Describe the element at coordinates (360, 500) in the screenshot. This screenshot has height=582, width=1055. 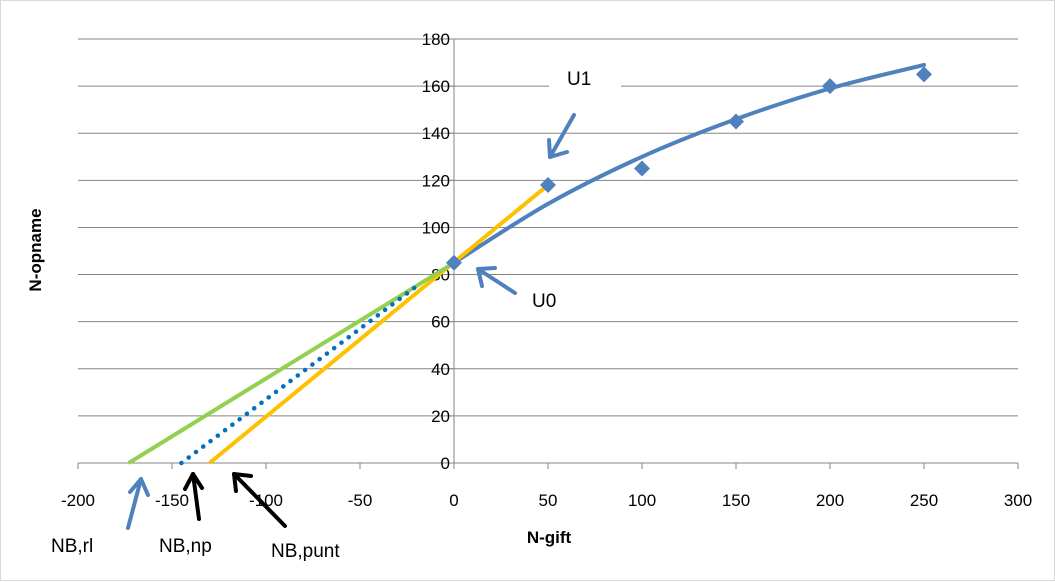
I see `x-tick-label: -50` at that location.